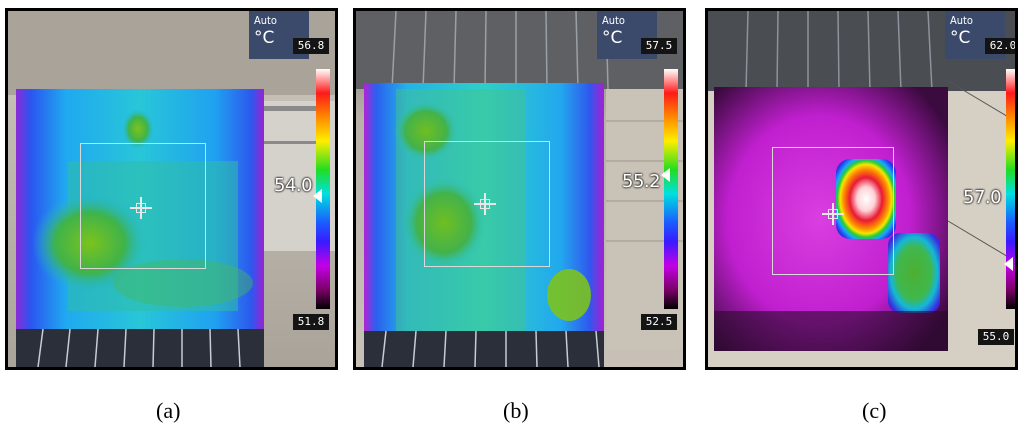 This screenshot has width=1018, height=430. I want to click on spot-crosshair-c, so click(833, 214).